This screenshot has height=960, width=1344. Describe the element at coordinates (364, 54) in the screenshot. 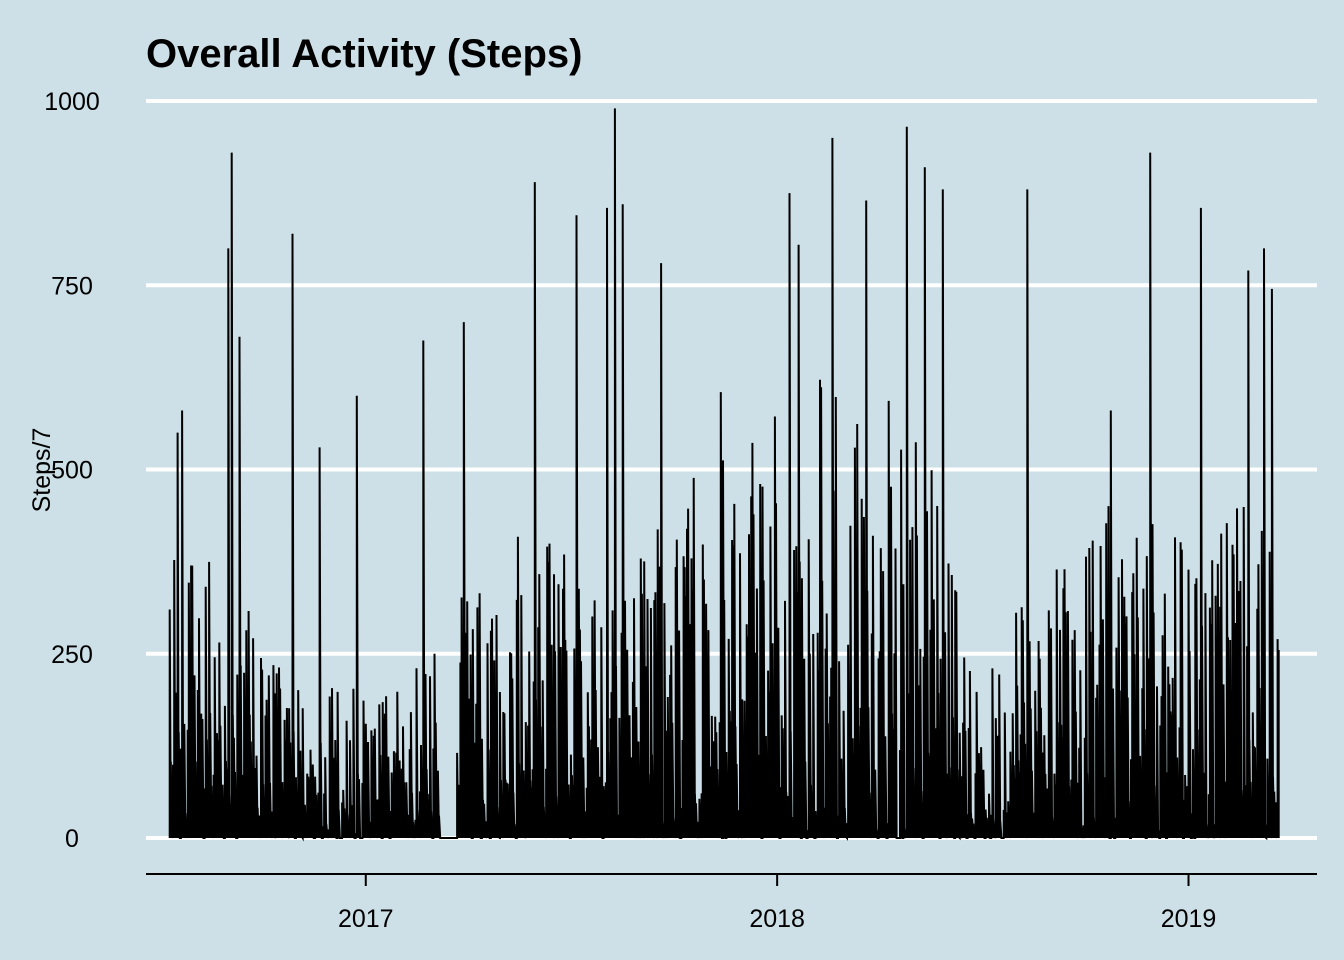

I see `chart-title: Overall Activity (Steps)` at that location.